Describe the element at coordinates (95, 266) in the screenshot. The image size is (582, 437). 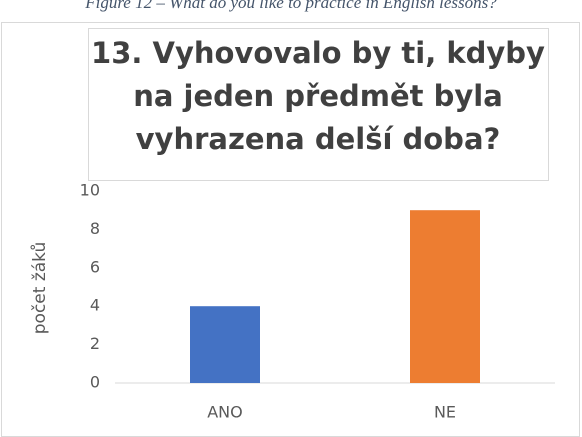
I see `y-tick-label: 6` at that location.